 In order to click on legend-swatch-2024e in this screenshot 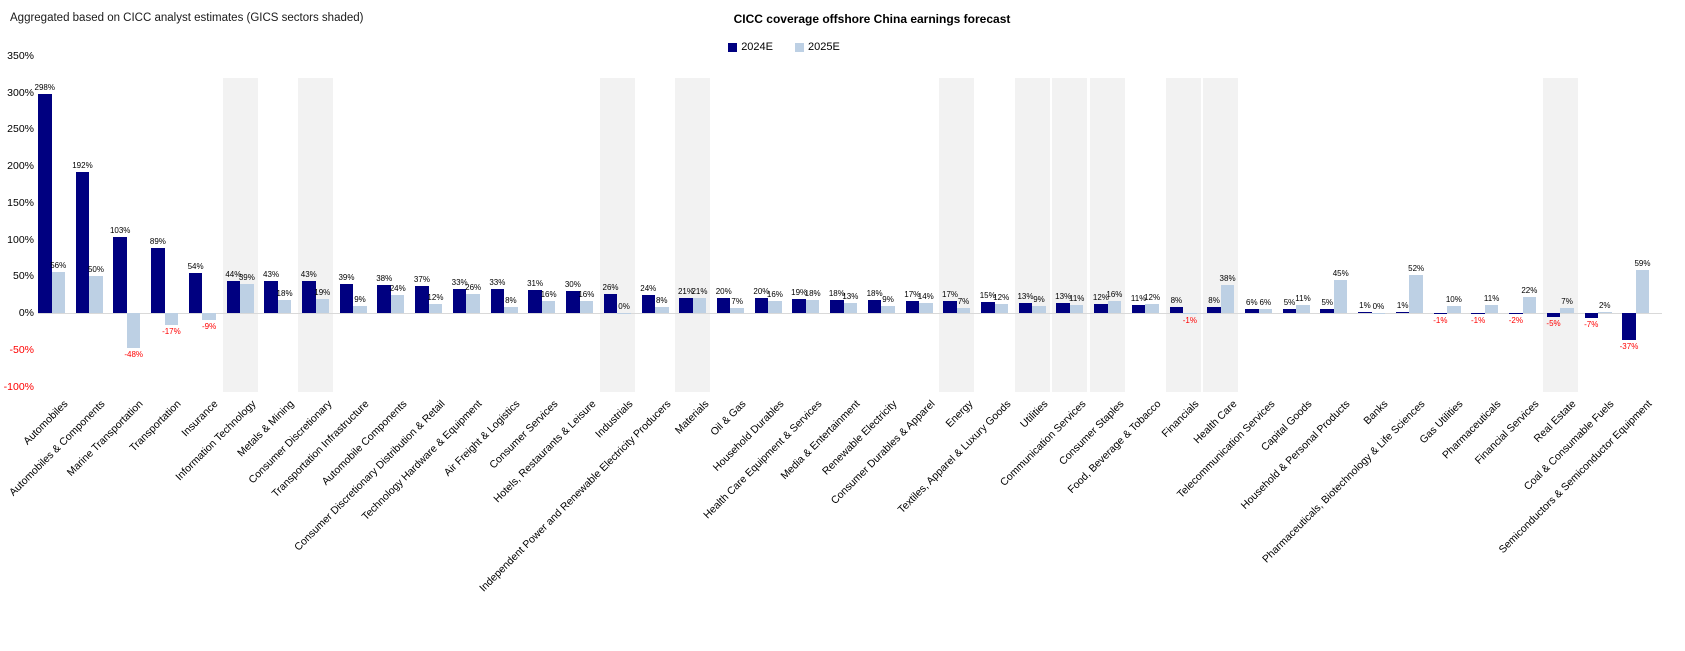, I will do `click(733, 47)`.